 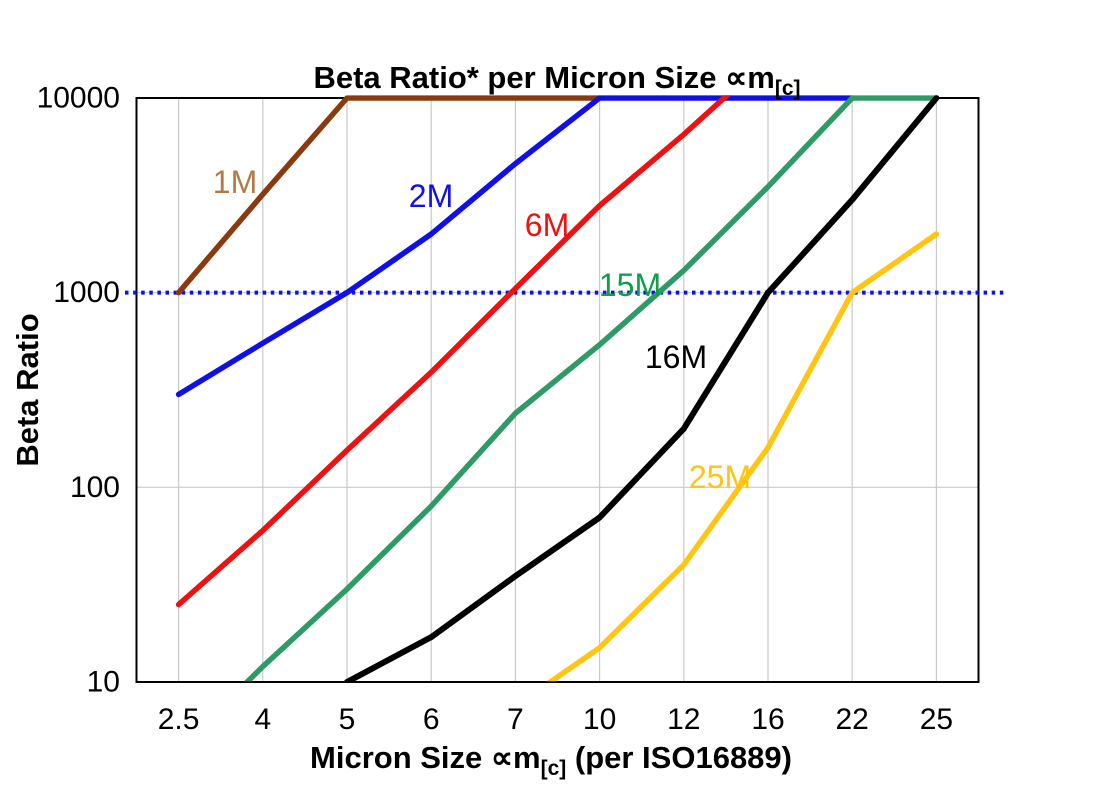 I want to click on y-axis-title: Beta Ratio, so click(x=27, y=389).